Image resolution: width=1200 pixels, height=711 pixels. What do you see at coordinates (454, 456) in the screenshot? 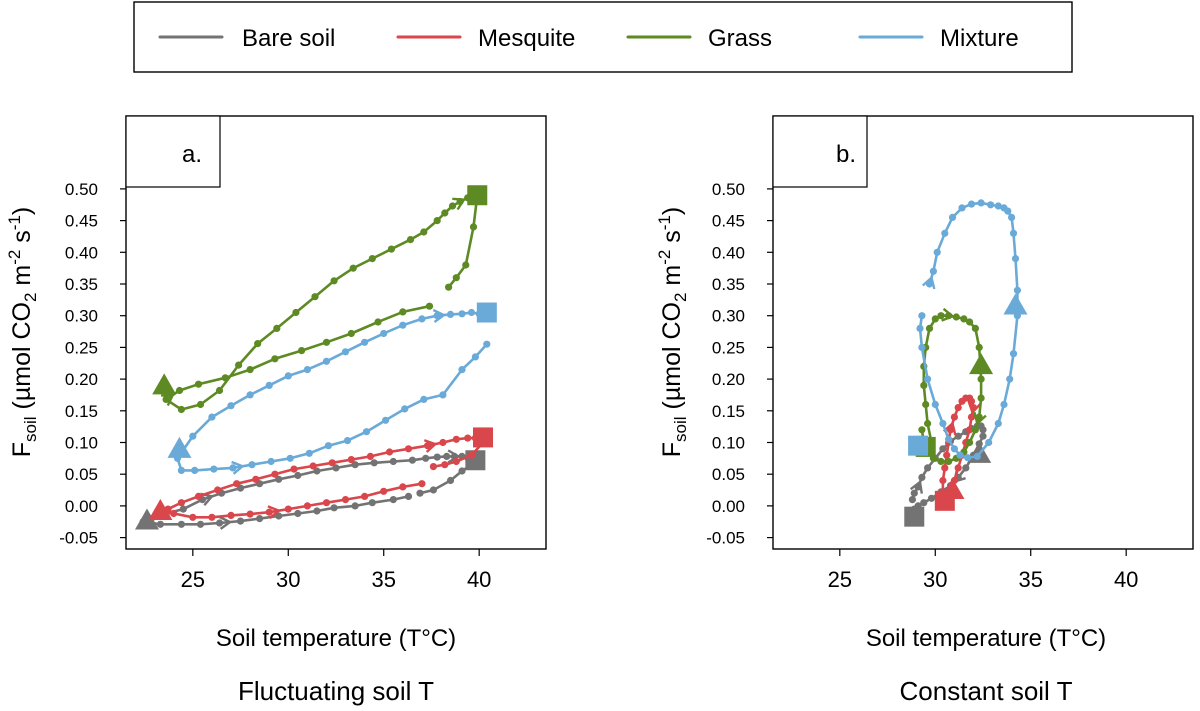
I see `direction-arrow-bare-soil` at bounding box center [454, 456].